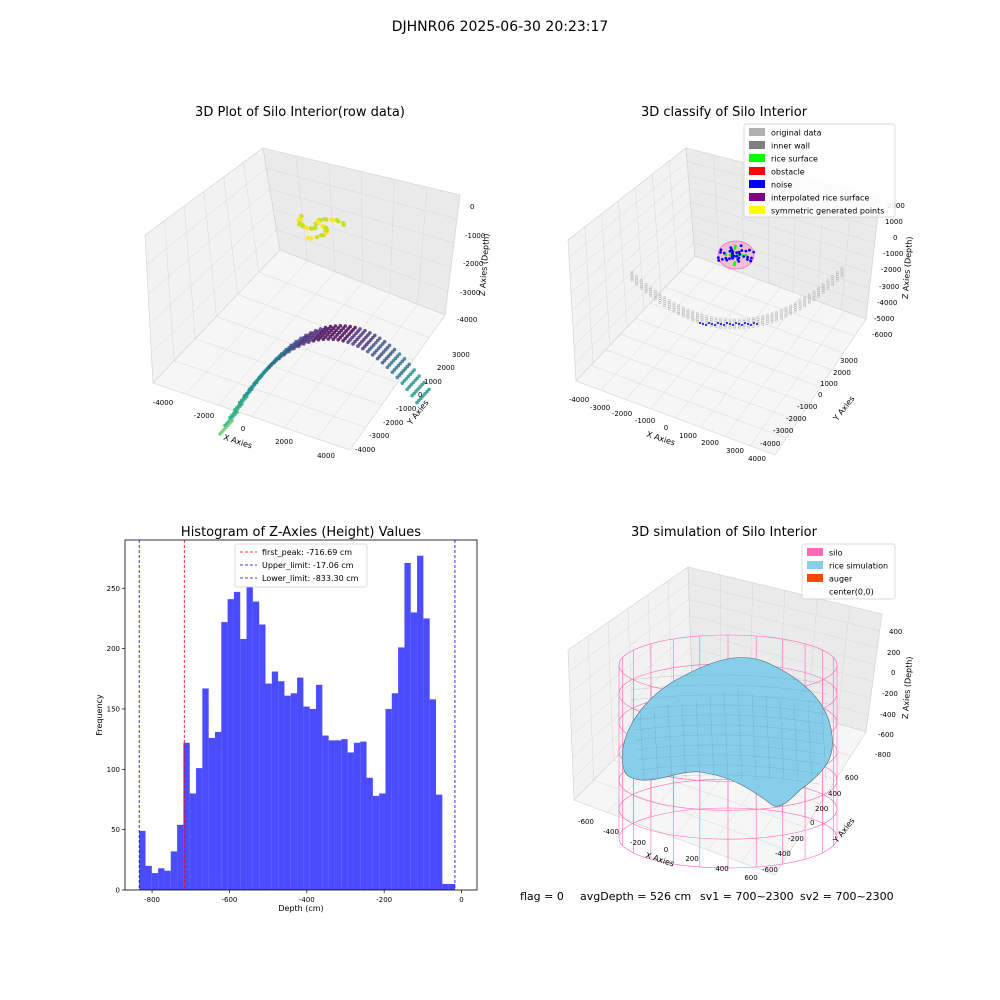 The height and width of the screenshot is (1000, 1000). Describe the element at coordinates (229, 900) in the screenshot. I see `x-tick-label: -600` at that location.